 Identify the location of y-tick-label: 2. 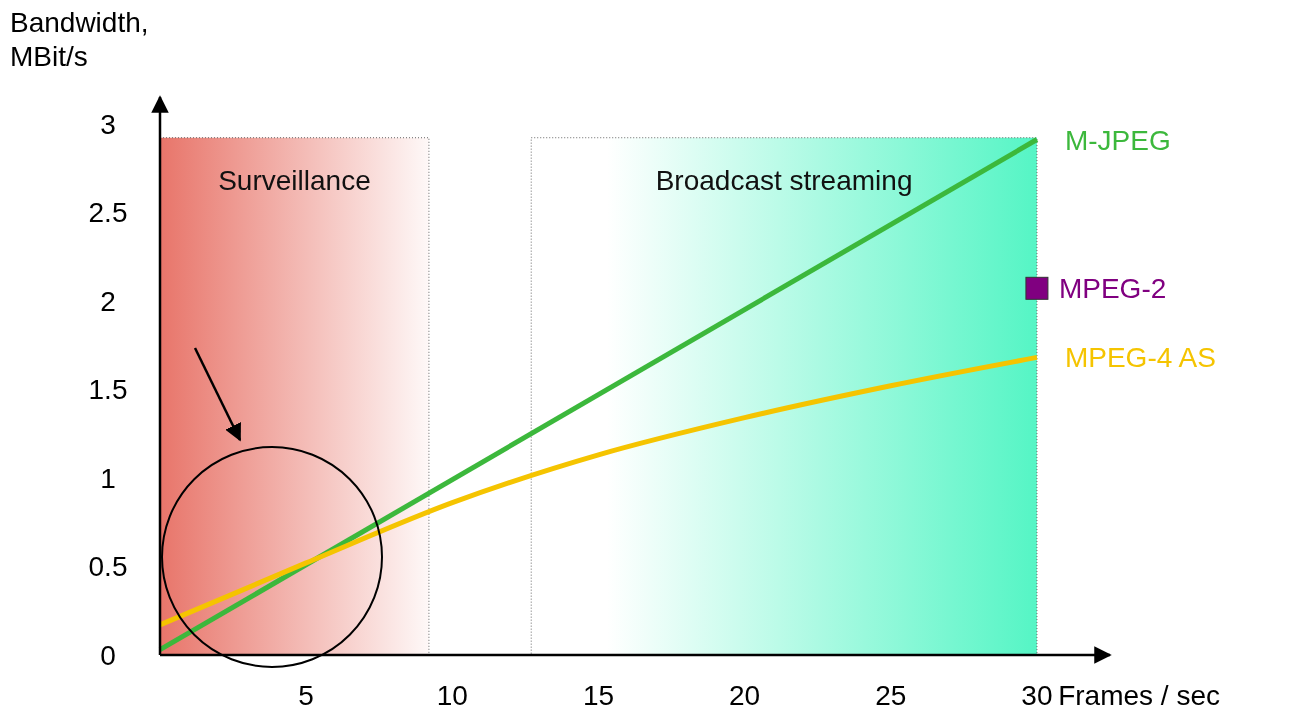
(108, 301).